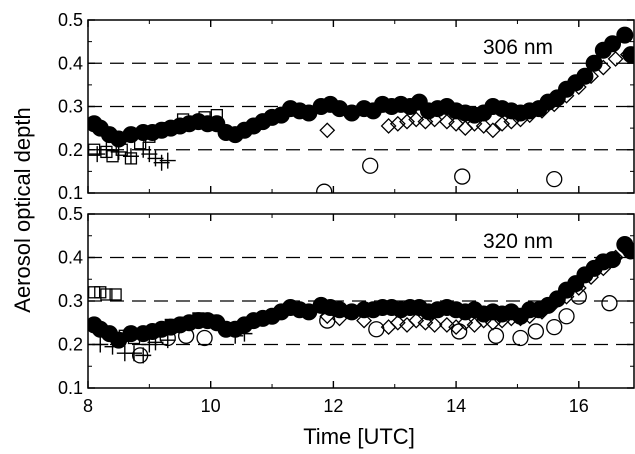 The height and width of the screenshot is (454, 635). I want to click on x-tick-label: 8, so click(88, 406).